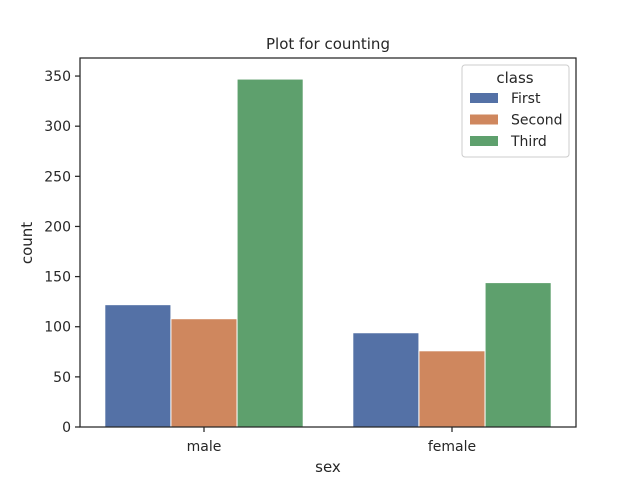  Describe the element at coordinates (452, 389) in the screenshot. I see `bar-female-second` at that location.